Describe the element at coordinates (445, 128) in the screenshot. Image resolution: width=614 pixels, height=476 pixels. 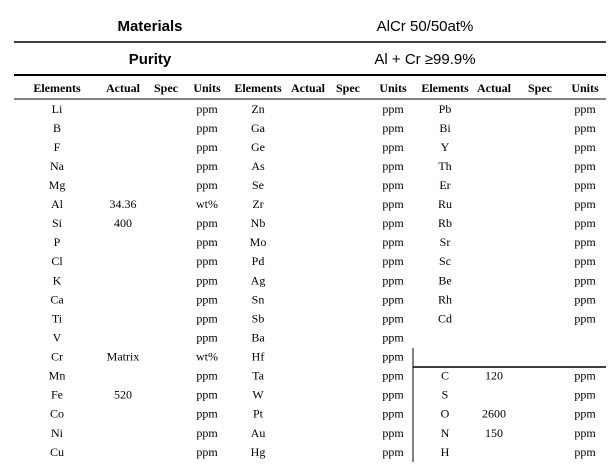
I see `element-cell: Bi` at that location.